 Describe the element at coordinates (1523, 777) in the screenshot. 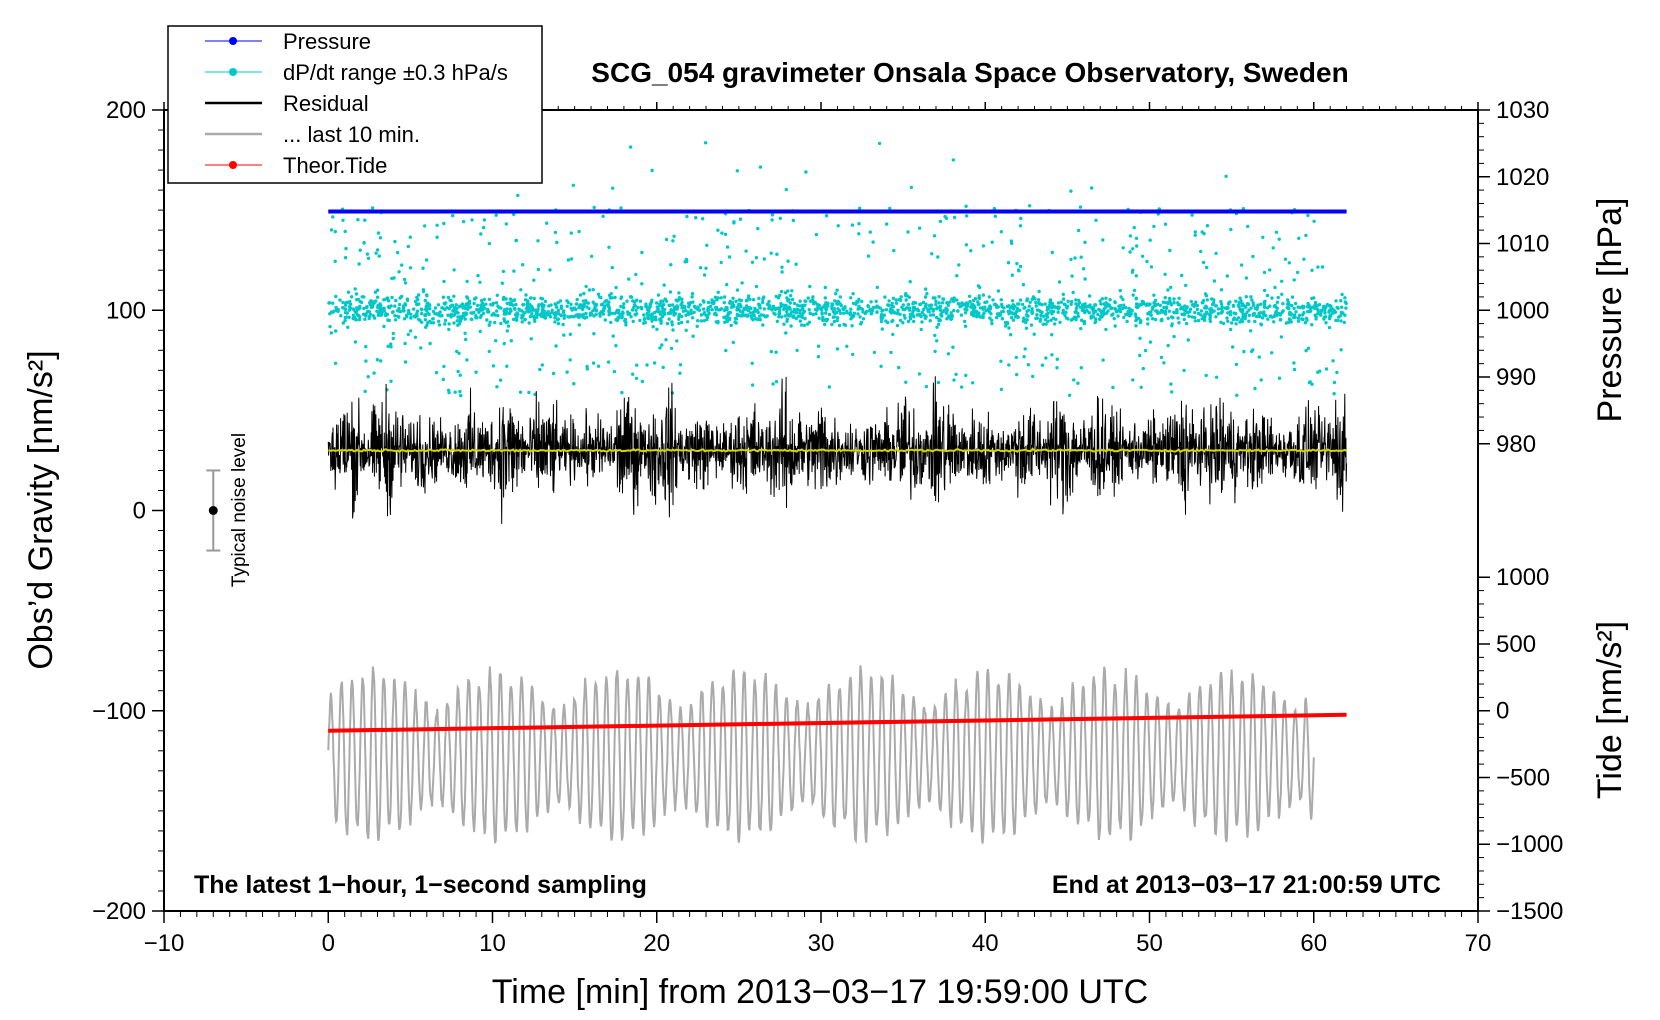

I see `tide-tick-label: −500` at that location.